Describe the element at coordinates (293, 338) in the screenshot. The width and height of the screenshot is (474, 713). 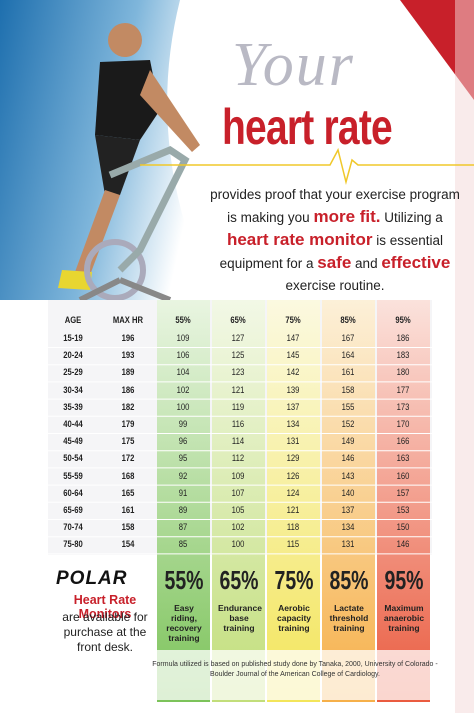
I see `target-hr: 147` at that location.